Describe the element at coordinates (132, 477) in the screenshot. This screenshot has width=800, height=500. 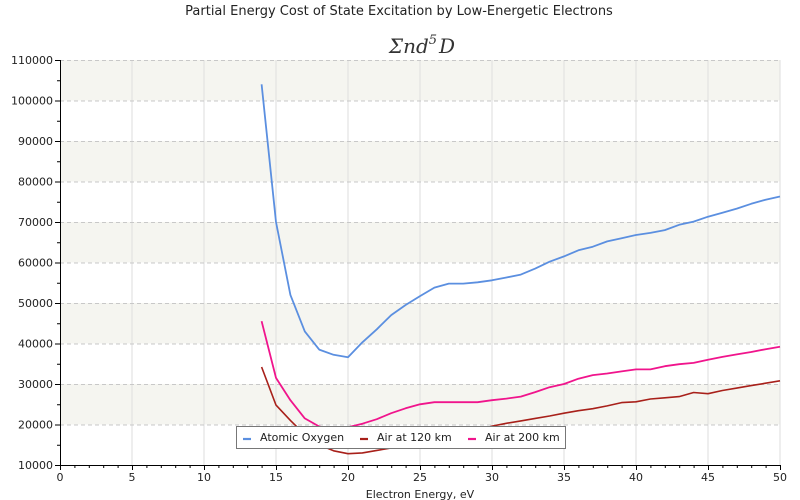
I see `x-tick-label: 5` at that location.